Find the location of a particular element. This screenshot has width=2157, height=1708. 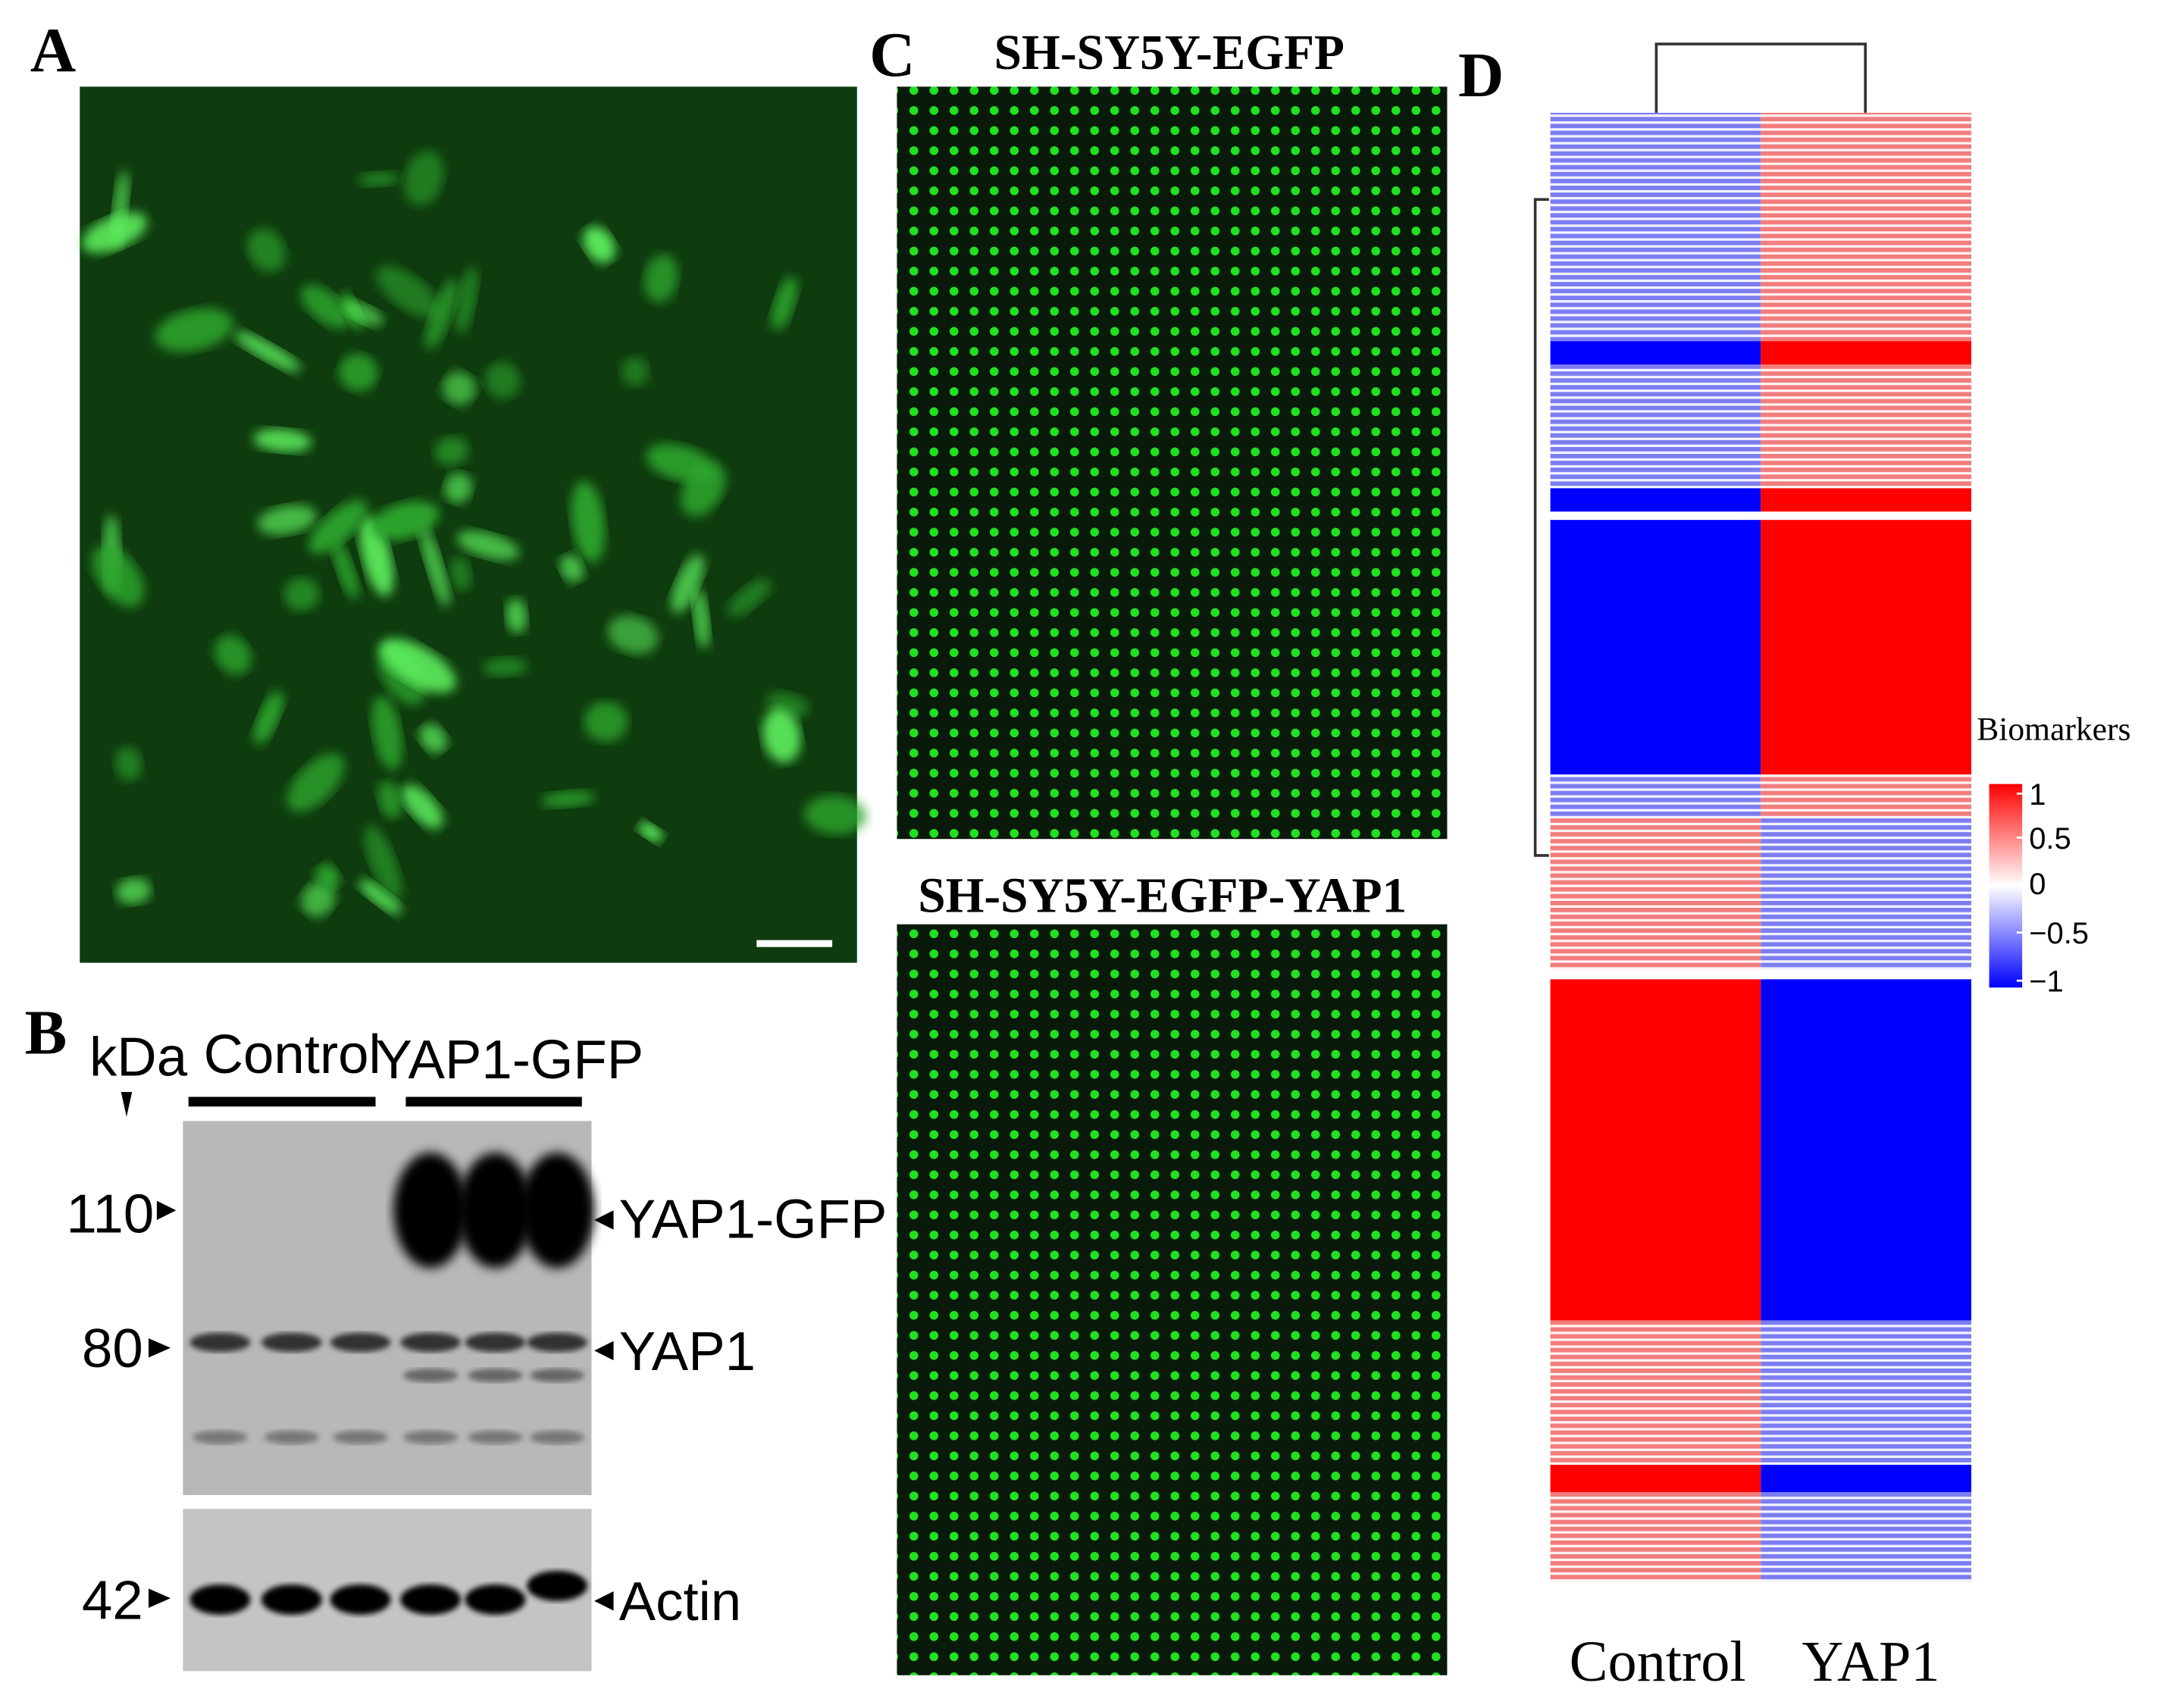

image-title: SH-SY5Y-EGFP-YAP1 is located at coordinates (1162, 895).